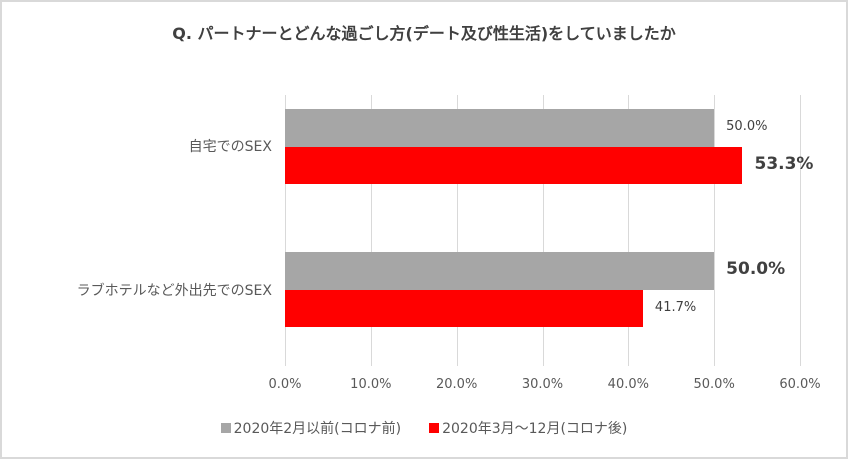  What do you see at coordinates (434, 428) in the screenshot?
I see `legend-swatch-red-icon` at bounding box center [434, 428].